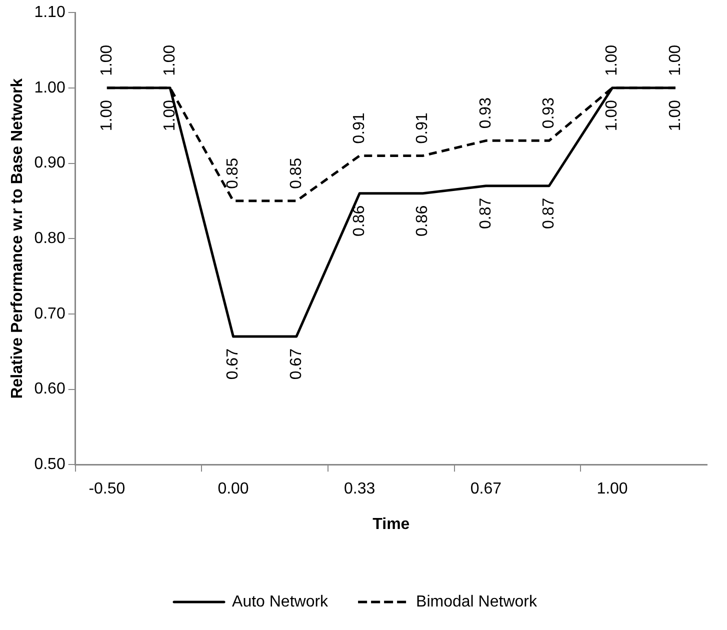 The width and height of the screenshot is (727, 630). Describe the element at coordinates (50, 389) in the screenshot. I see `y-tick-label: 0.60` at that location.